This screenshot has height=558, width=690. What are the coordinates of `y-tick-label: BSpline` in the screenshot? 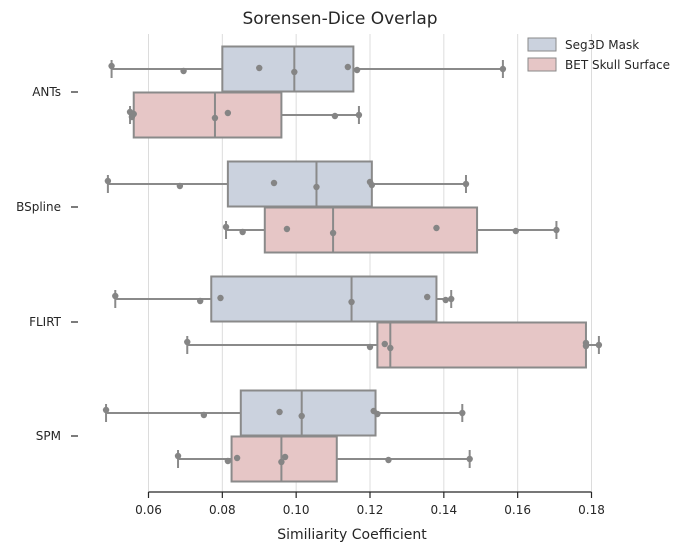 It's located at (38, 207).